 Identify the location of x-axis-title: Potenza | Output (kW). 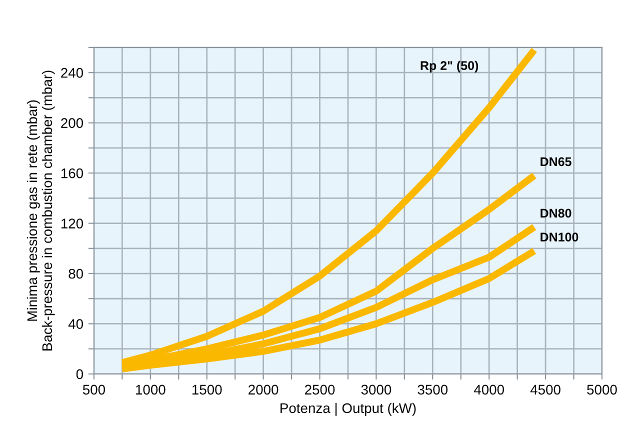
(348, 409).